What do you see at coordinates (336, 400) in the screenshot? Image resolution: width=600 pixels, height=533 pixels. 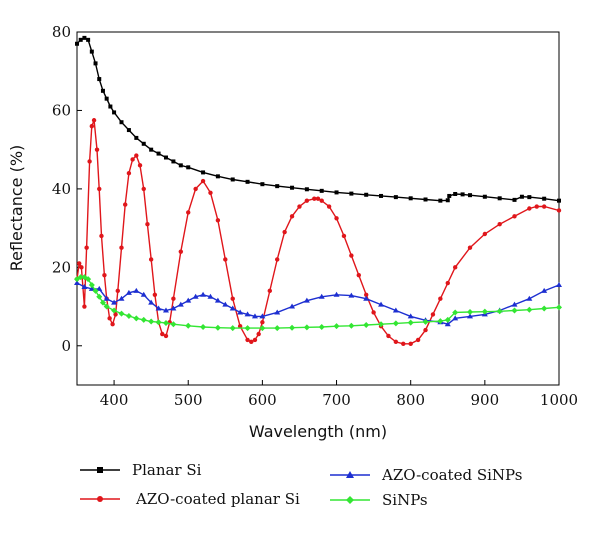 I see `x-tick-label-700: 700` at bounding box center [336, 400].